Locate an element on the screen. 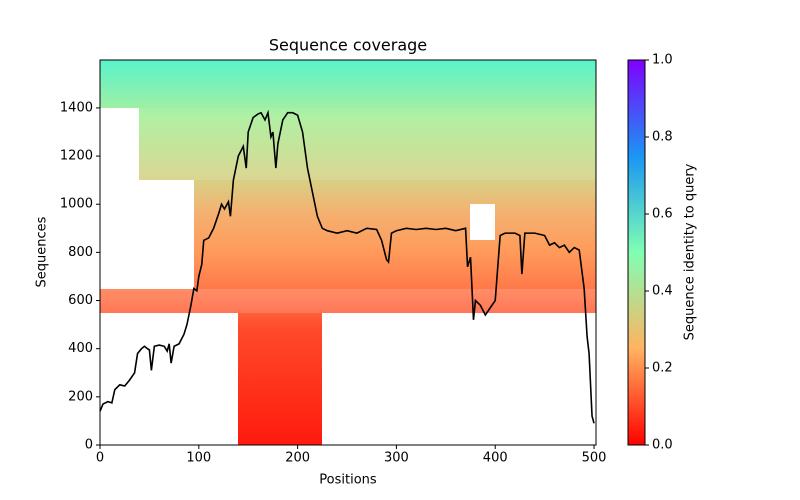  y-tick-label: 600 is located at coordinates (80, 300).